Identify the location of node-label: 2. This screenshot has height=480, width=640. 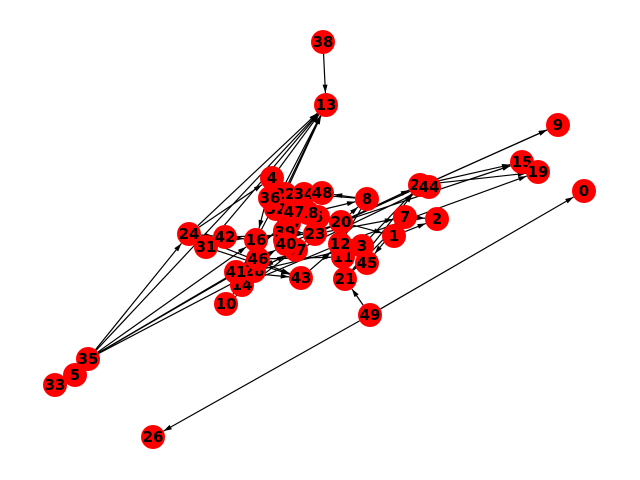
(437, 219).